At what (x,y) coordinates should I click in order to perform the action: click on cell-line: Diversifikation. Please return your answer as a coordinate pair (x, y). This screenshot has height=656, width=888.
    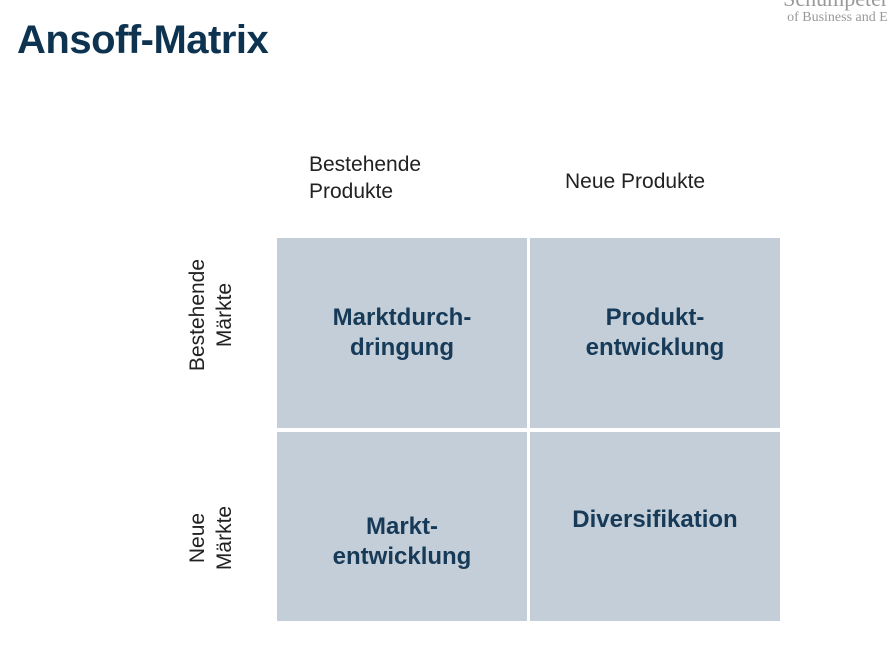
    Looking at the image, I should click on (655, 519).